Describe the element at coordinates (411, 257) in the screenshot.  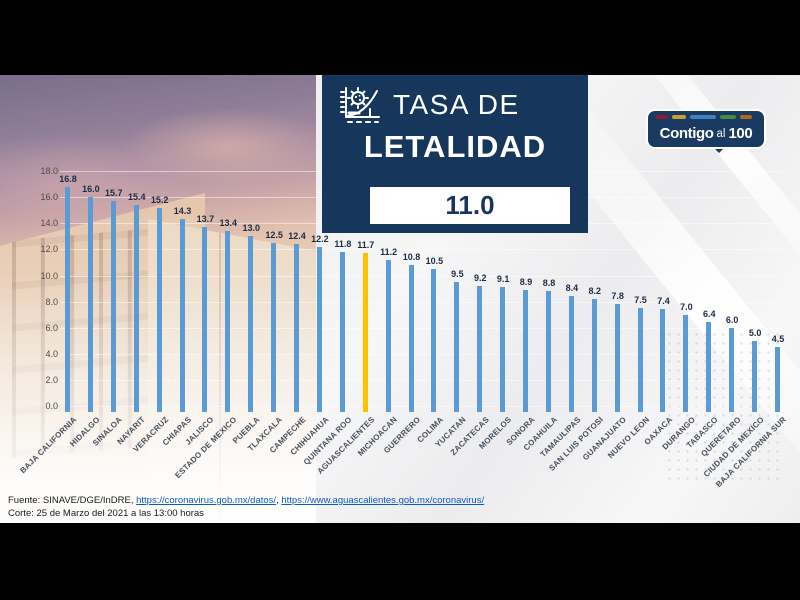
I see `bar-value-label: 10.8` at that location.